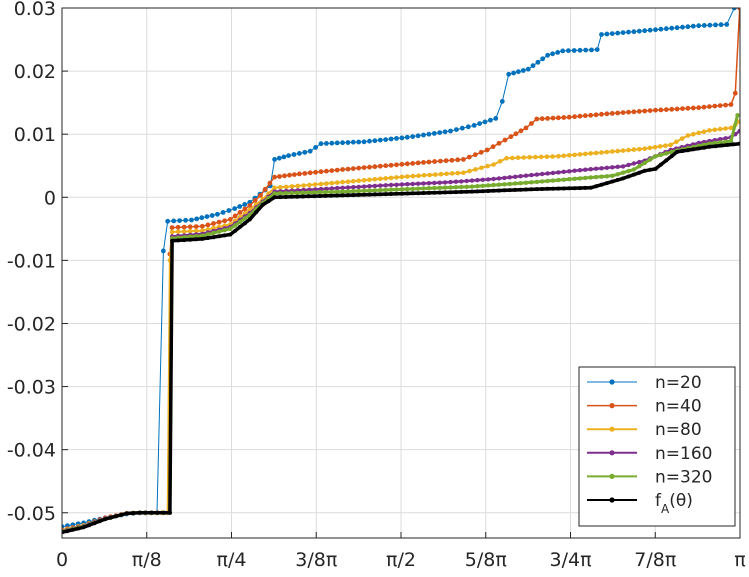 This screenshot has height=577, width=749. What do you see at coordinates (31, 388) in the screenshot?
I see `y-tick-label-6: -0.03` at bounding box center [31, 388].